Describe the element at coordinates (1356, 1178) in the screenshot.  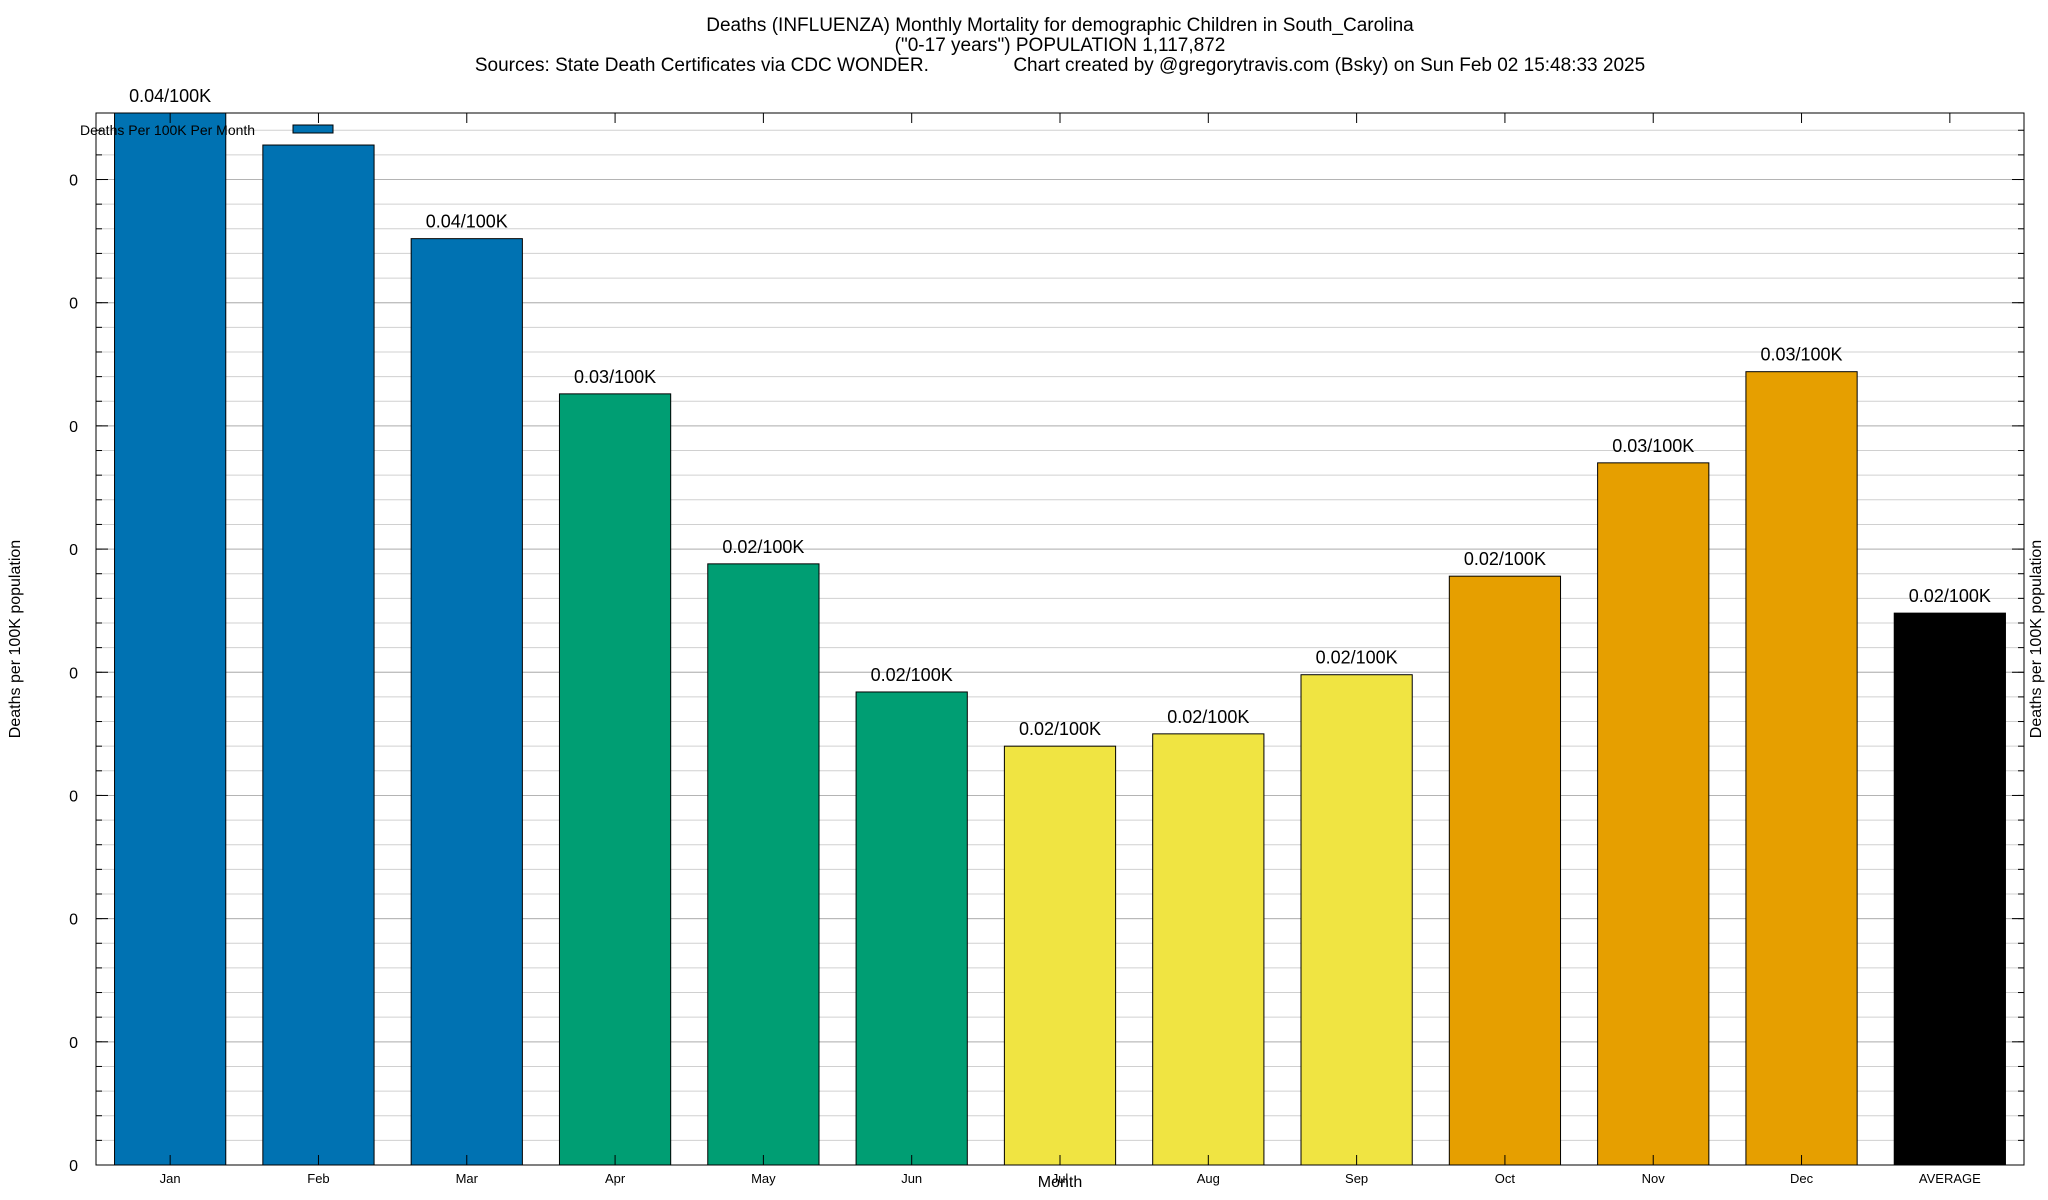
I see `x-tick-label: Sep` at that location.